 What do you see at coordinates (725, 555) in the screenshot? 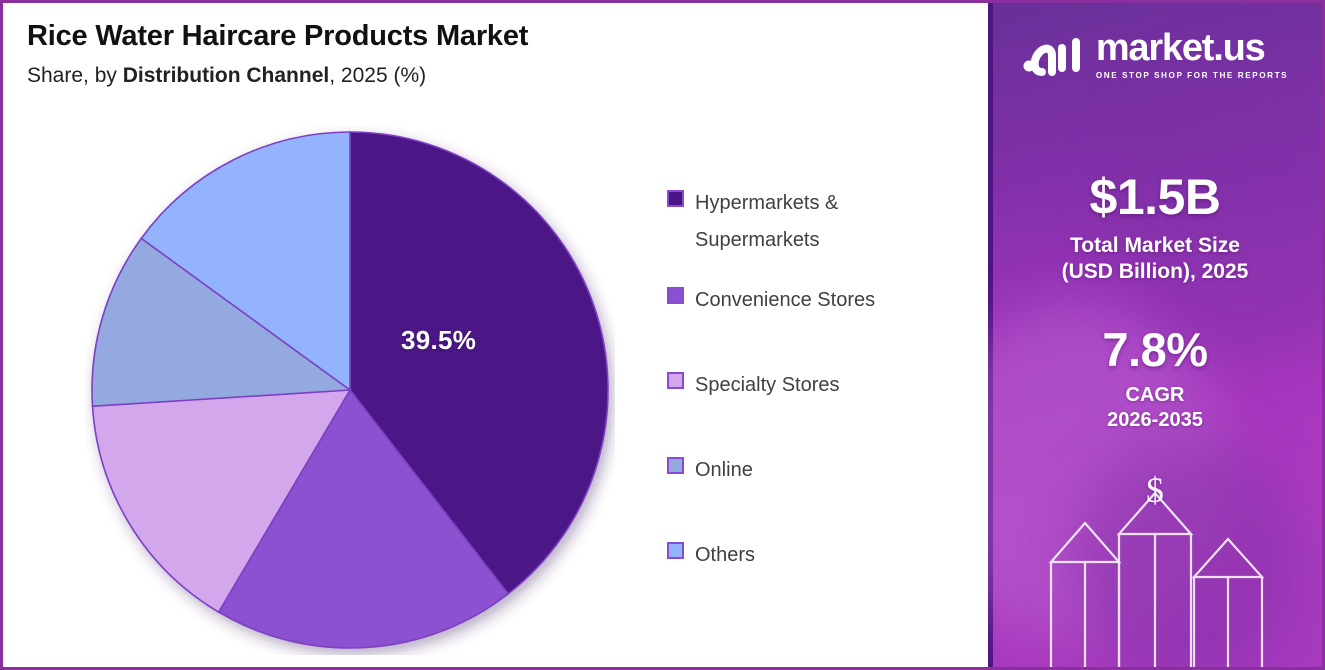
I see `legend-item-label: Others` at bounding box center [725, 555].